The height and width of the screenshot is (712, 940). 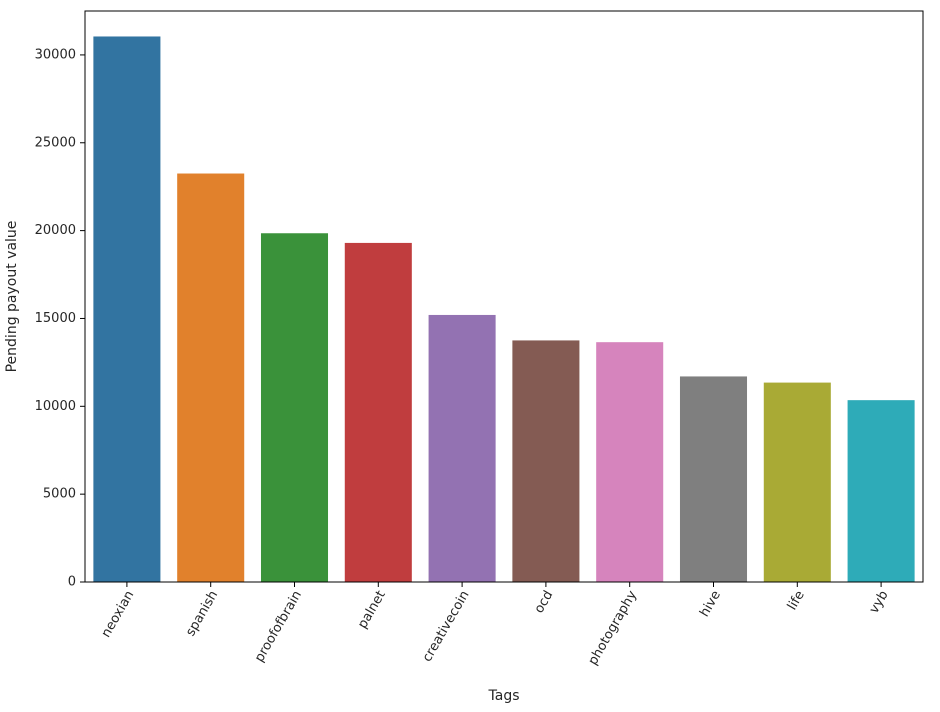 What do you see at coordinates (630, 462) in the screenshot?
I see `bar-photography` at bounding box center [630, 462].